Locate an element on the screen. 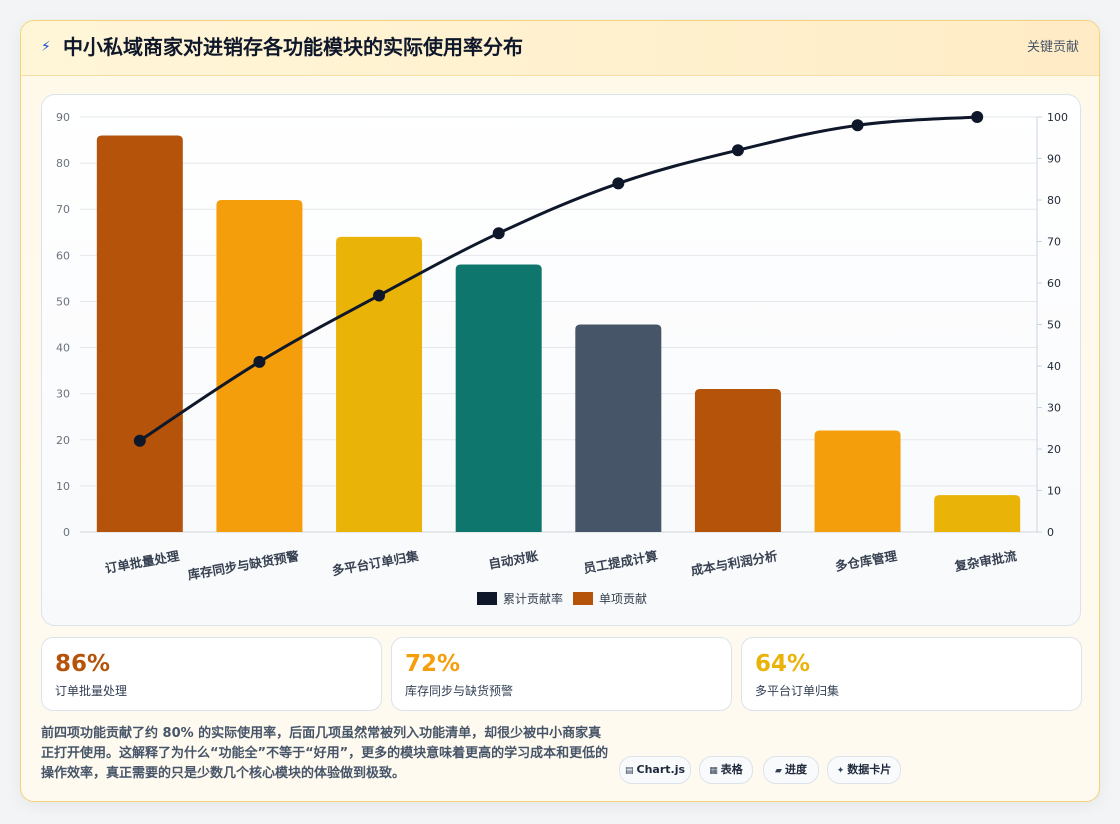  x-tick-label: 订单批量处理 is located at coordinates (142, 562).